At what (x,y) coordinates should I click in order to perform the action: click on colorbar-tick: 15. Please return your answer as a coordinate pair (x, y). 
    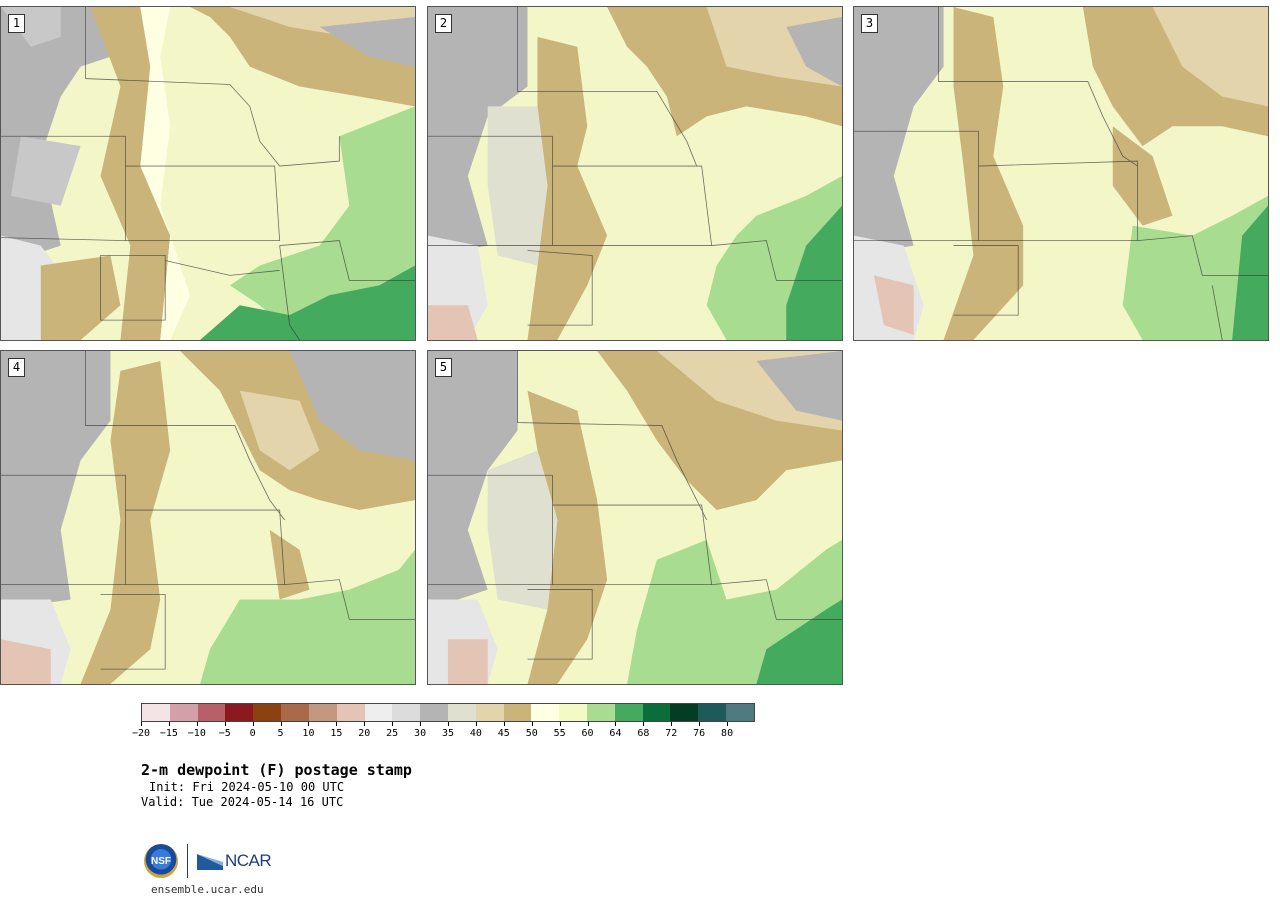
    Looking at the image, I should click on (336, 730).